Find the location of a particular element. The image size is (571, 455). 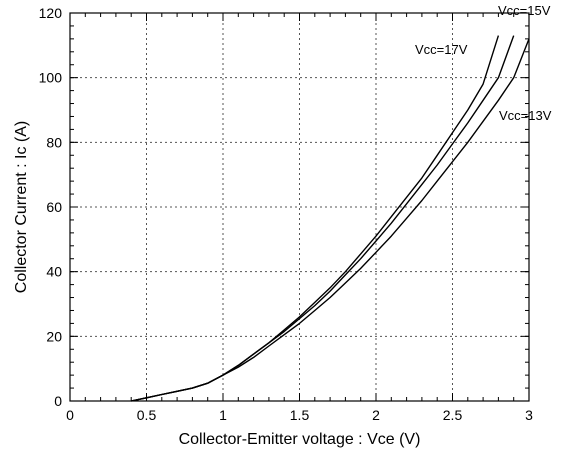

x-tick-label: 2 is located at coordinates (376, 415).